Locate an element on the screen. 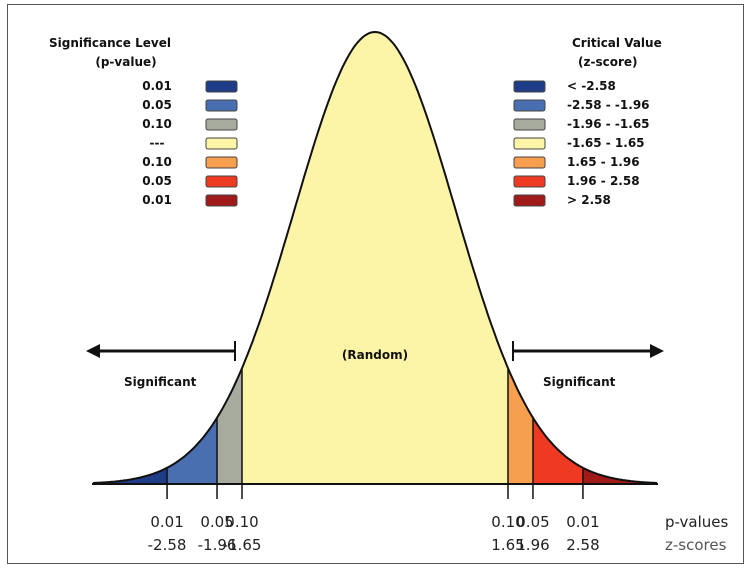 The image size is (752, 568). legend-label: 1.96 - 2.58 is located at coordinates (603, 181).